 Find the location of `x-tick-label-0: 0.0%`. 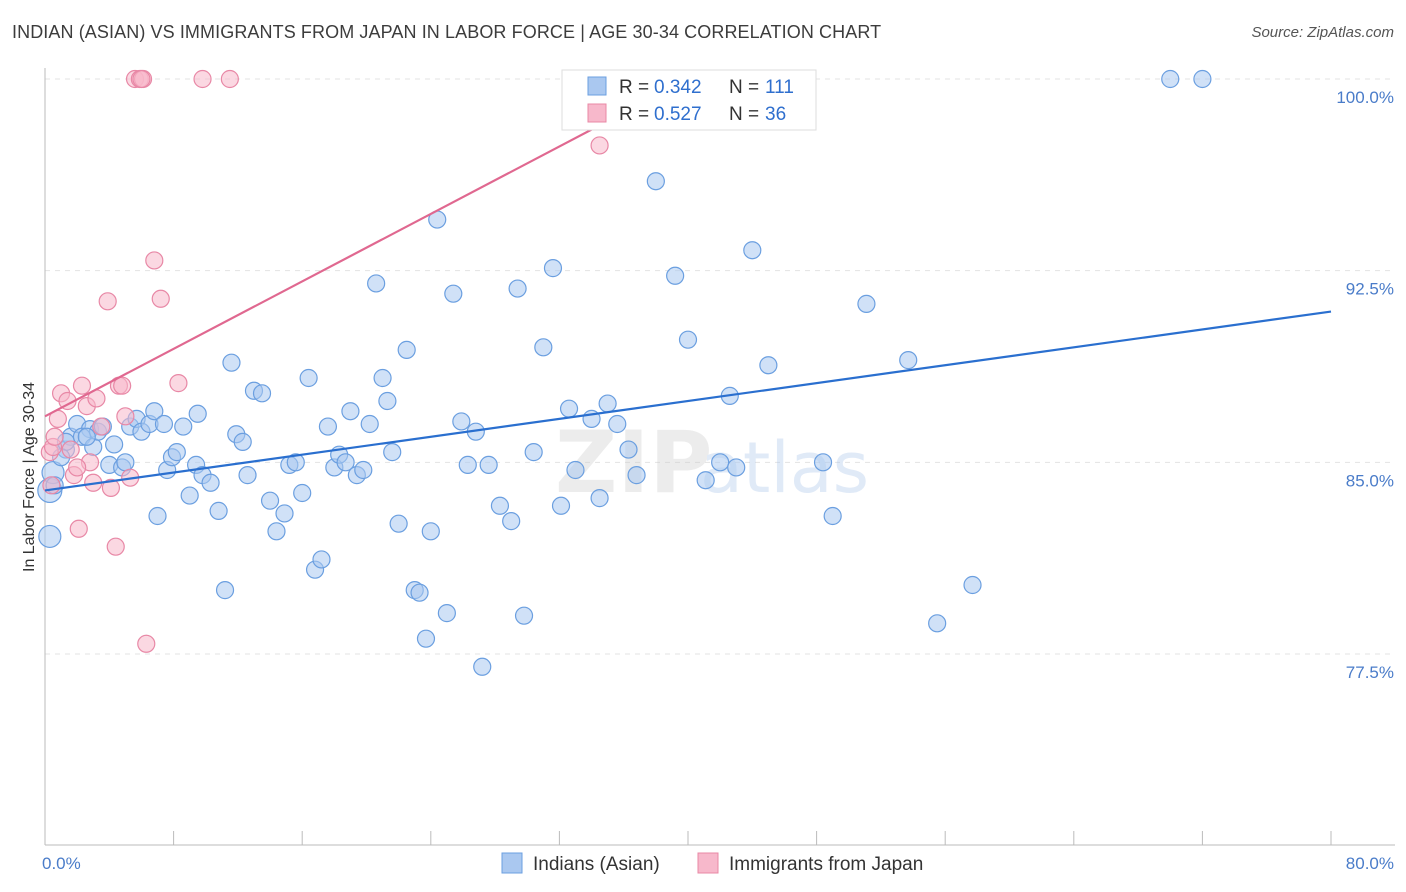

x-tick-label-0: 0.0% is located at coordinates (61, 863).